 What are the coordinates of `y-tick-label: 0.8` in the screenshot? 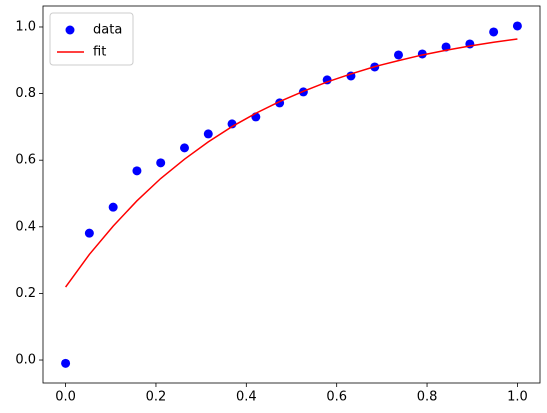 It's located at (25, 93).